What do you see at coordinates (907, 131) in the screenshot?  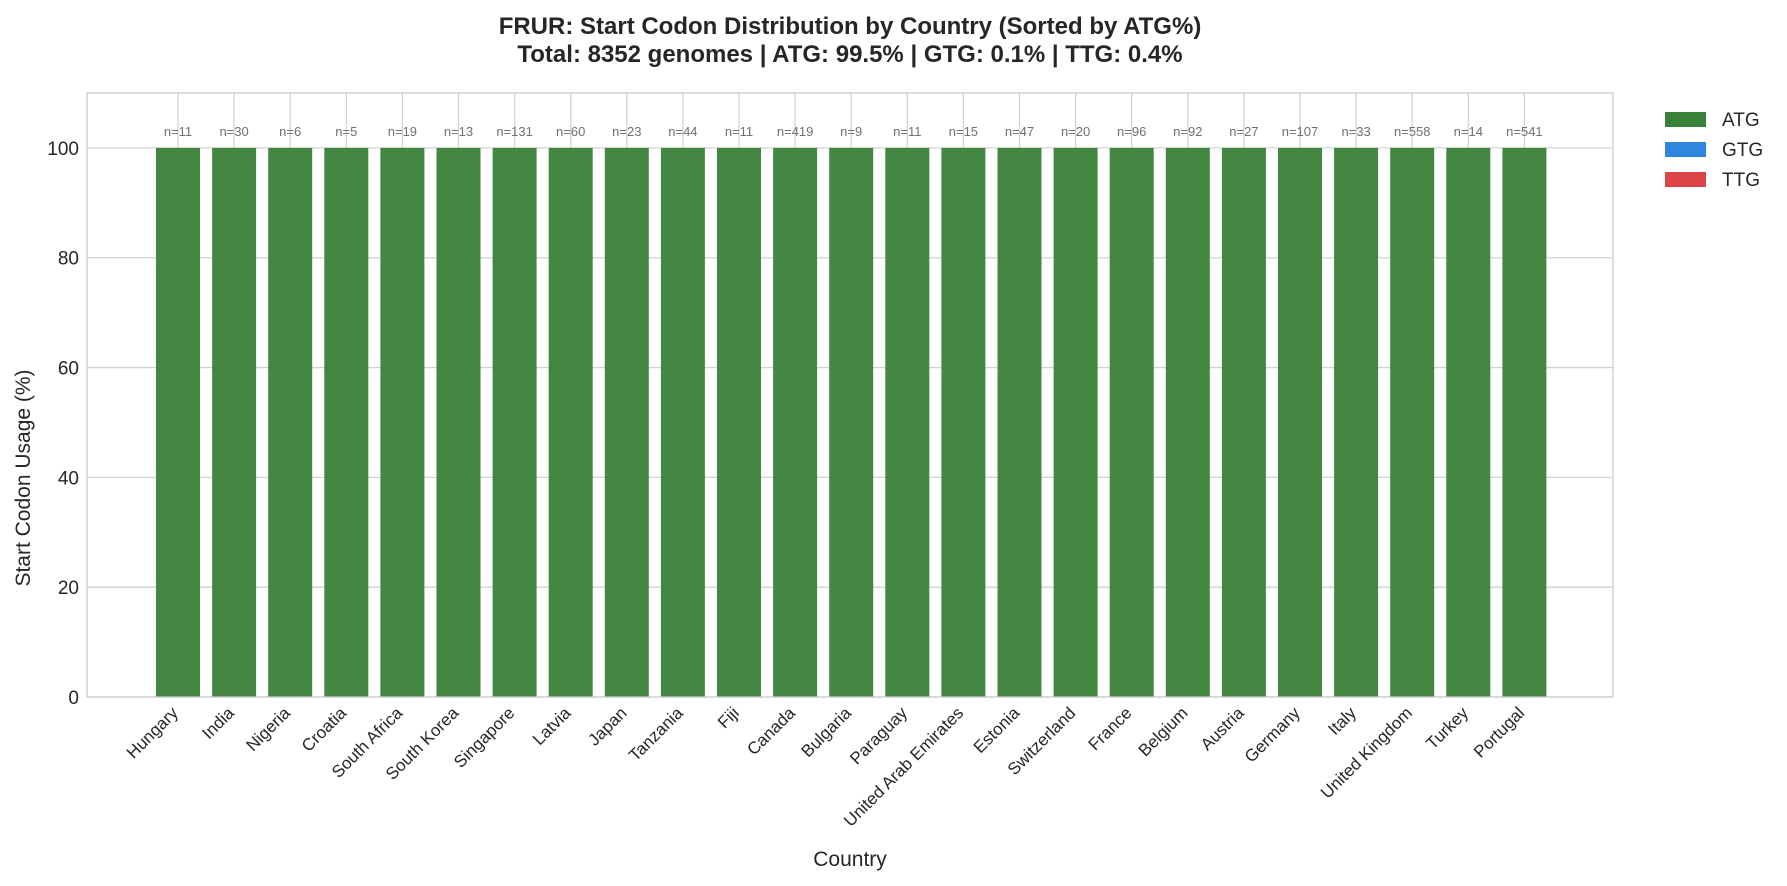 I see `n-label-13: n=11` at bounding box center [907, 131].